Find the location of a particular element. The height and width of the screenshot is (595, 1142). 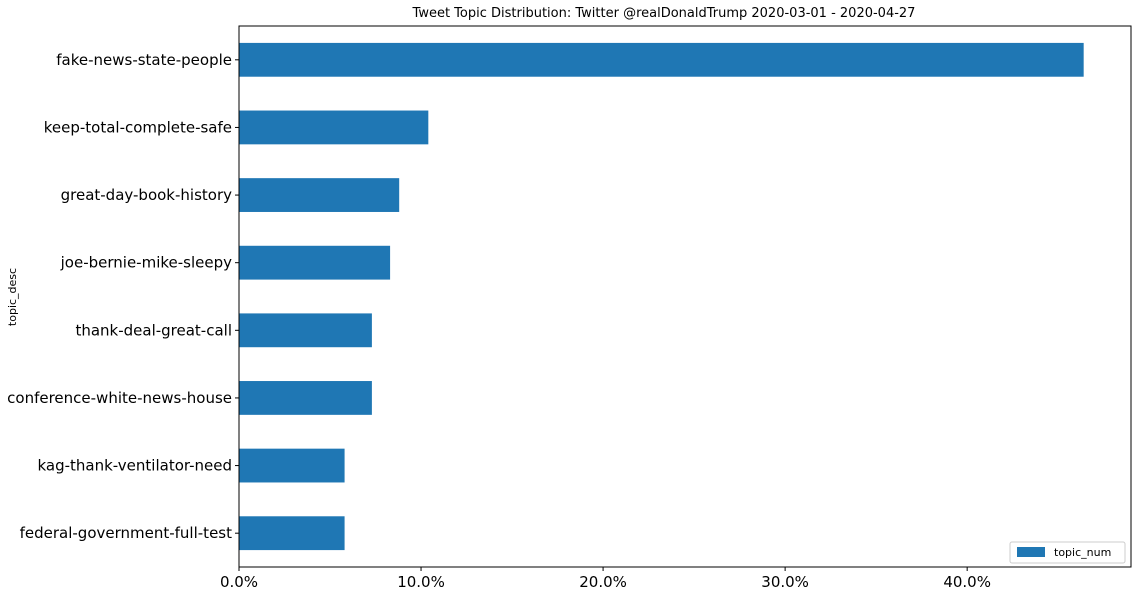

bar-conference-white-news-house is located at coordinates (305, 398).